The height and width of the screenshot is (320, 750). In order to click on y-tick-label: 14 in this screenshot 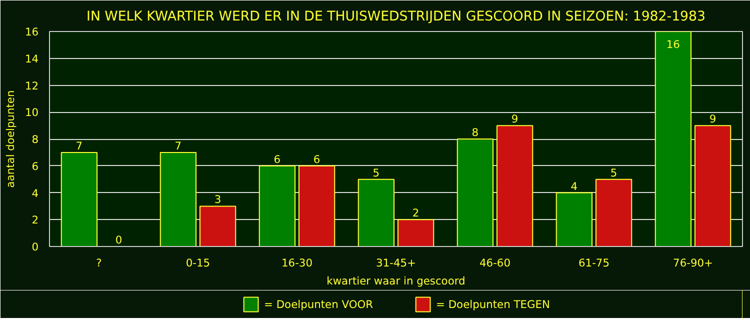, I will do `click(31, 59)`.